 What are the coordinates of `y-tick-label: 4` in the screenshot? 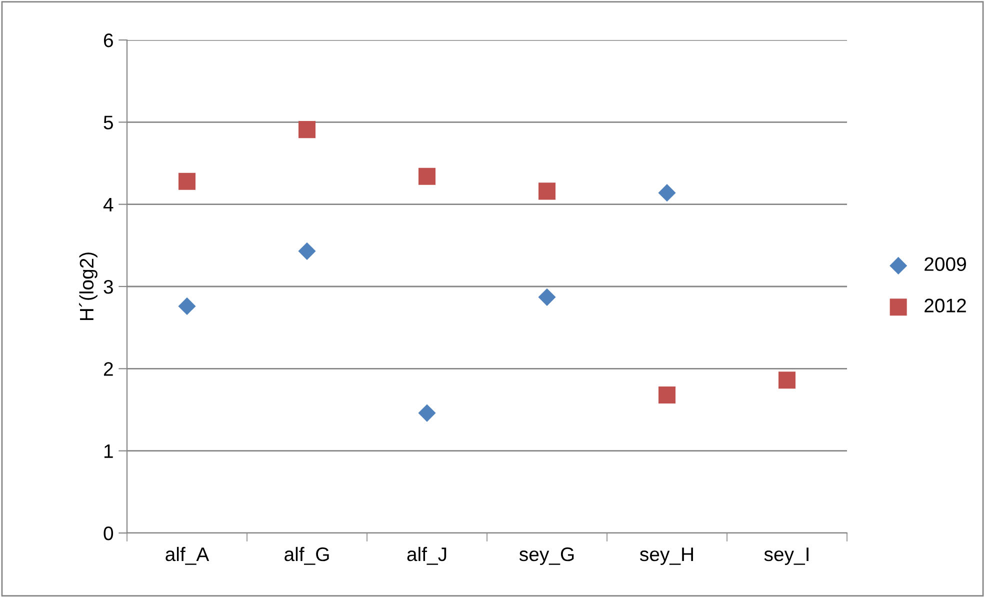 It's located at (108, 205).